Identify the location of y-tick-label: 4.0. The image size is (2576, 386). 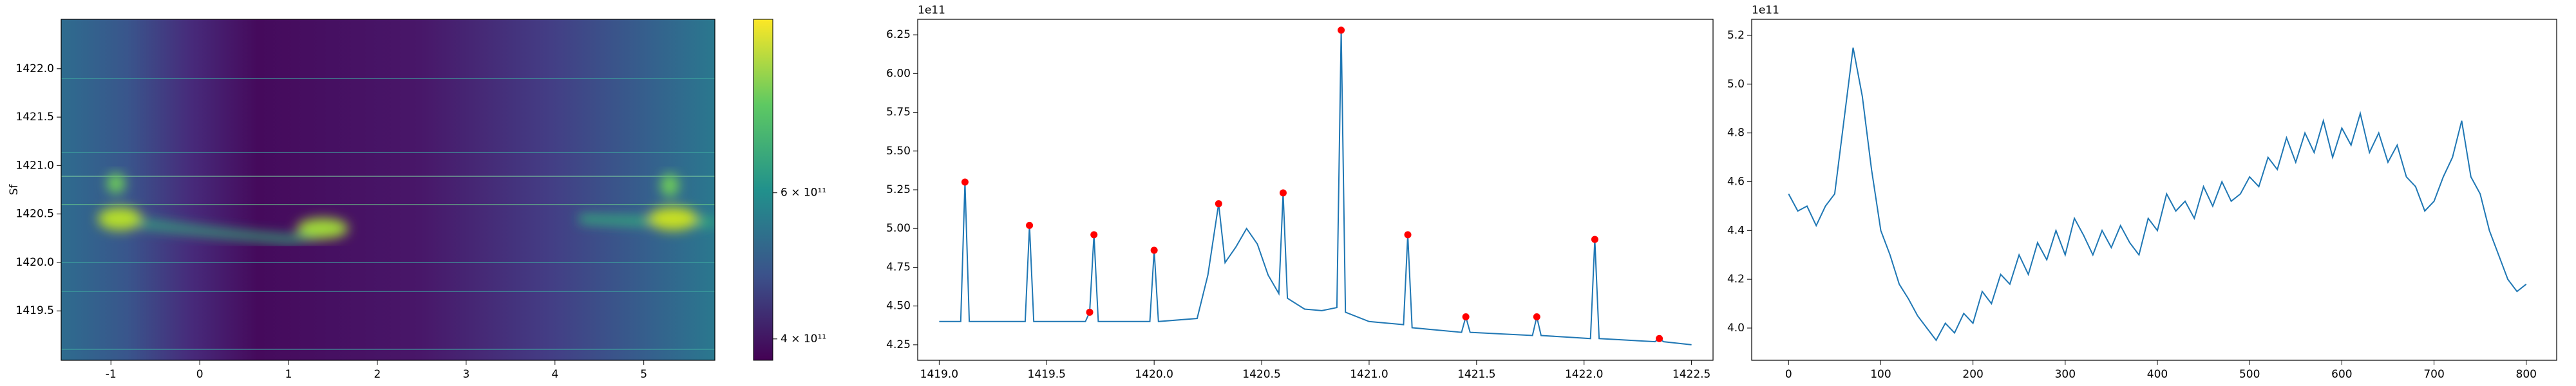
(1736, 328).